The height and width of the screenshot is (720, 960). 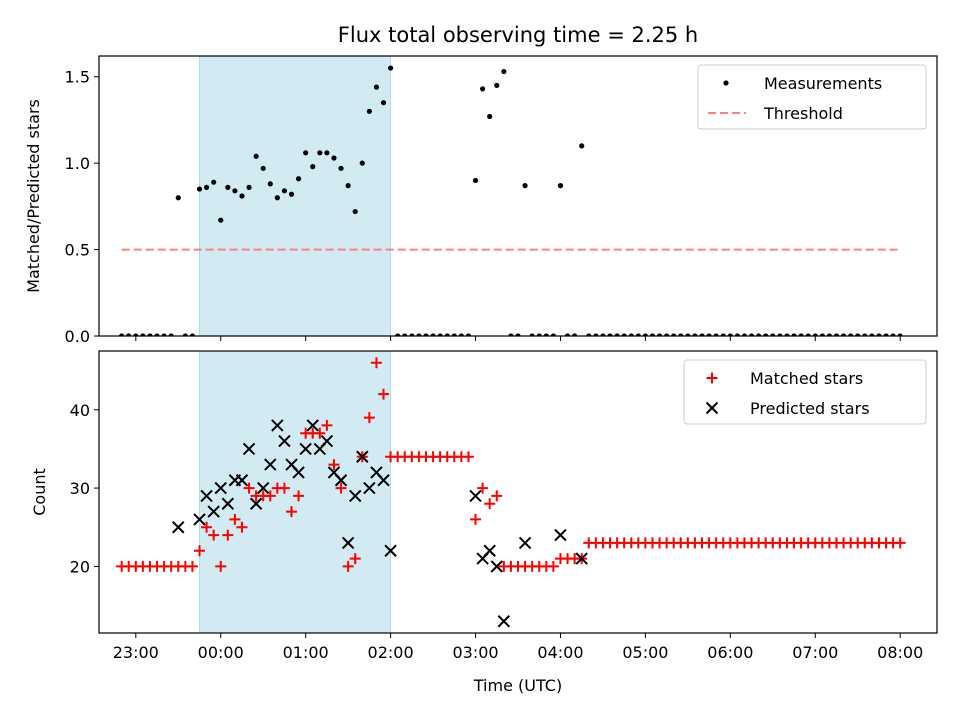 I want to click on top-legend: Measurements Threshold, so click(x=812, y=97).